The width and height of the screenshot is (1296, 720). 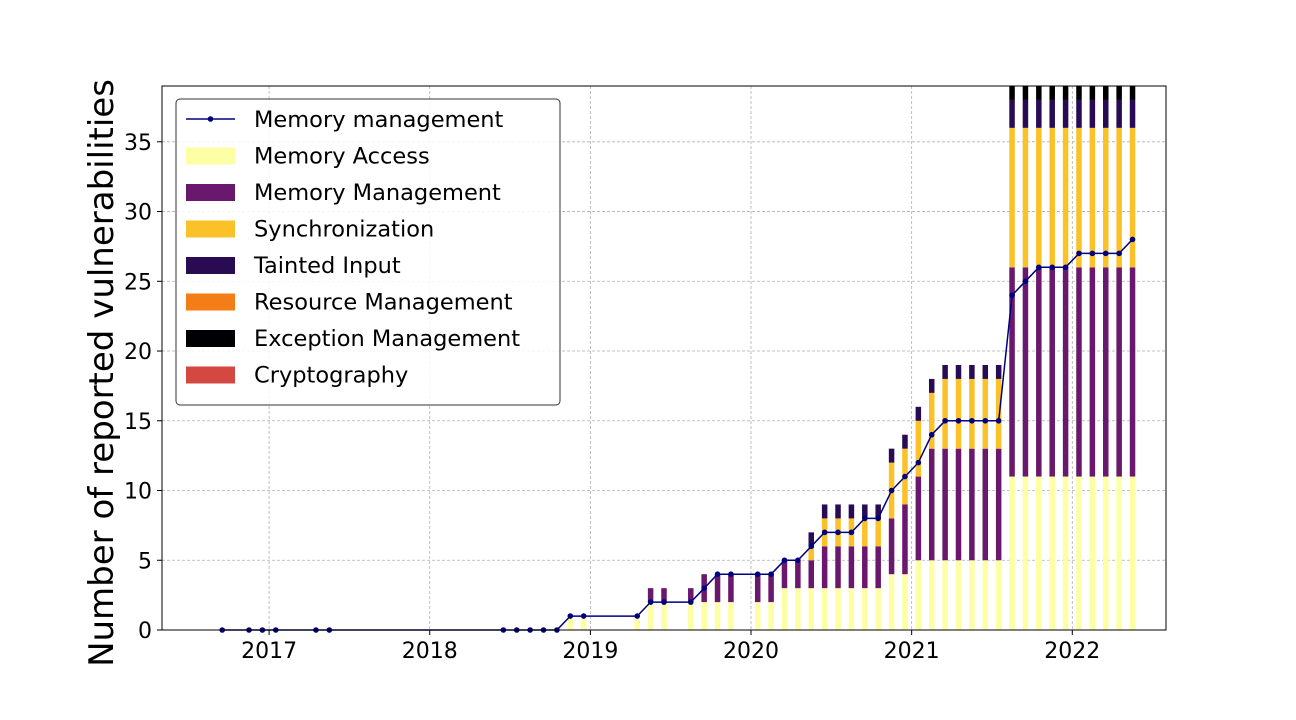 I want to click on legend-label-synchronization: Synchronization, so click(x=344, y=230).